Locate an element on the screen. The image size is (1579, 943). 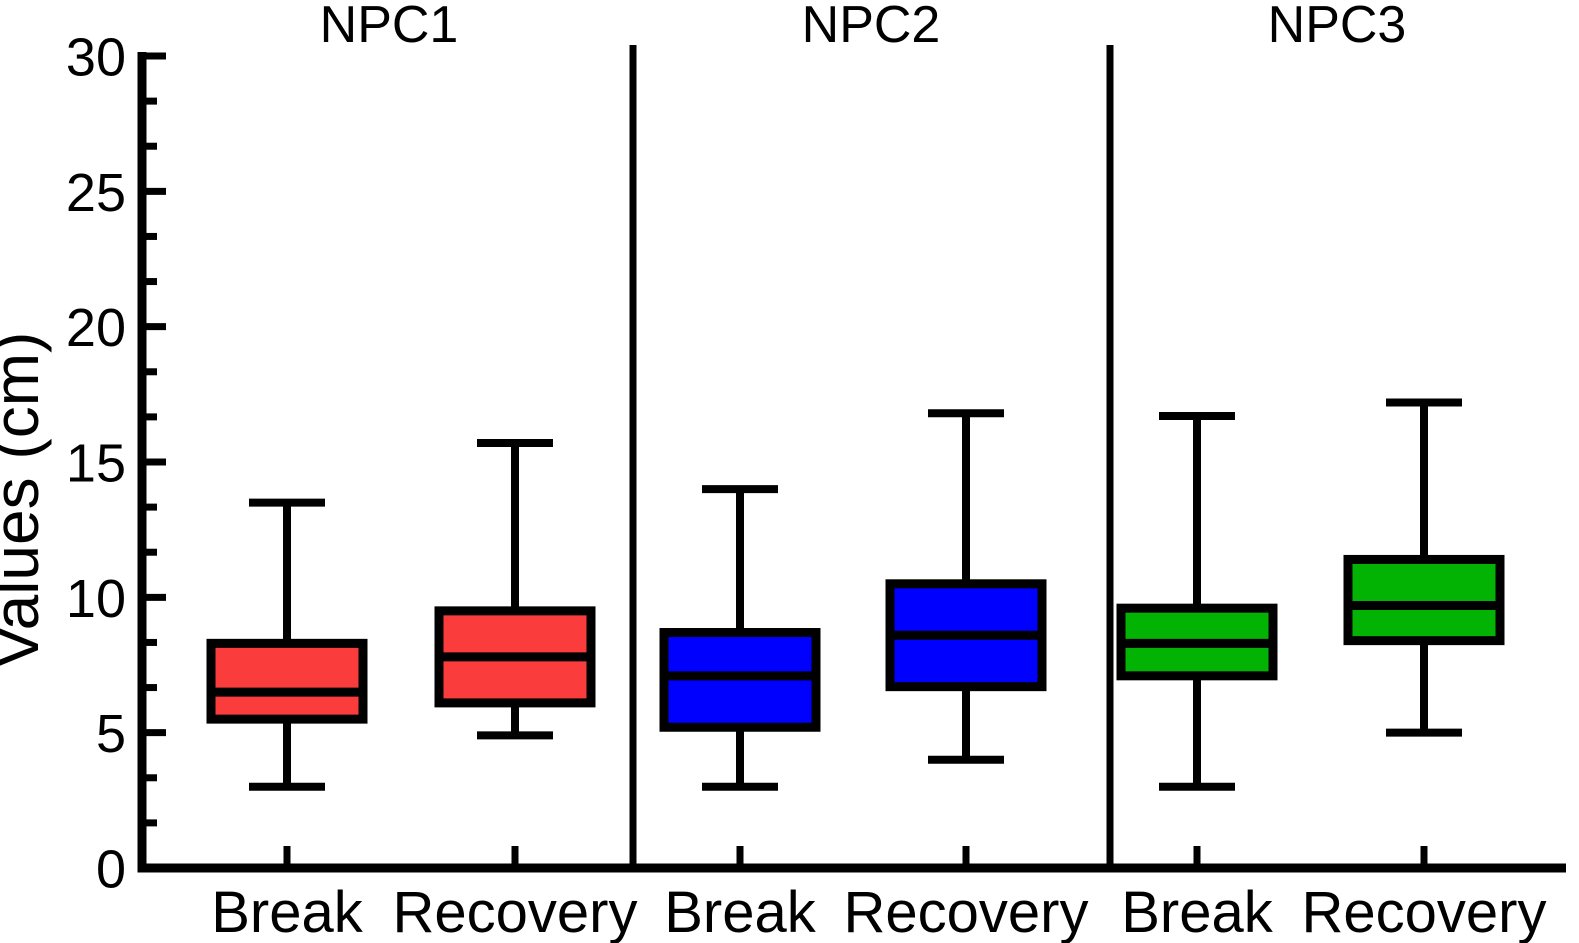
panel-title: NPC2 is located at coordinates (871, 27).